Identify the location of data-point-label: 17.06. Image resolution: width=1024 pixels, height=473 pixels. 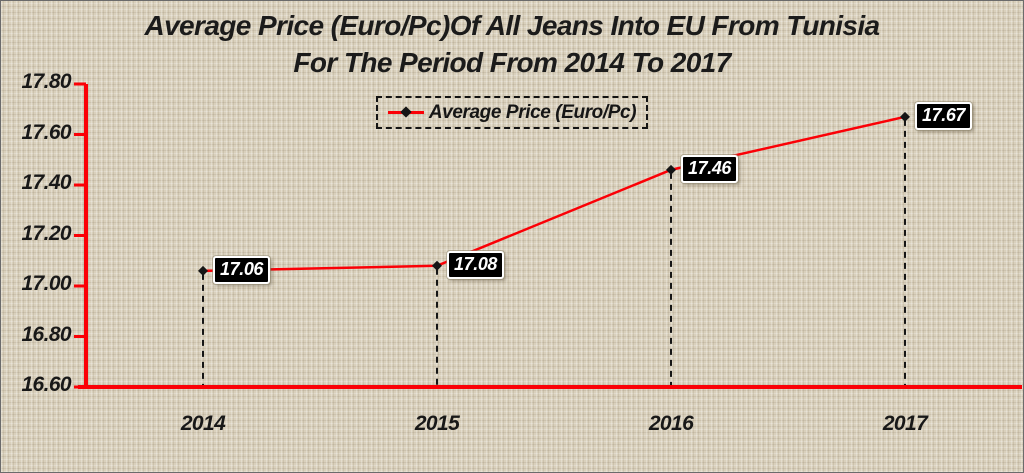
(242, 269).